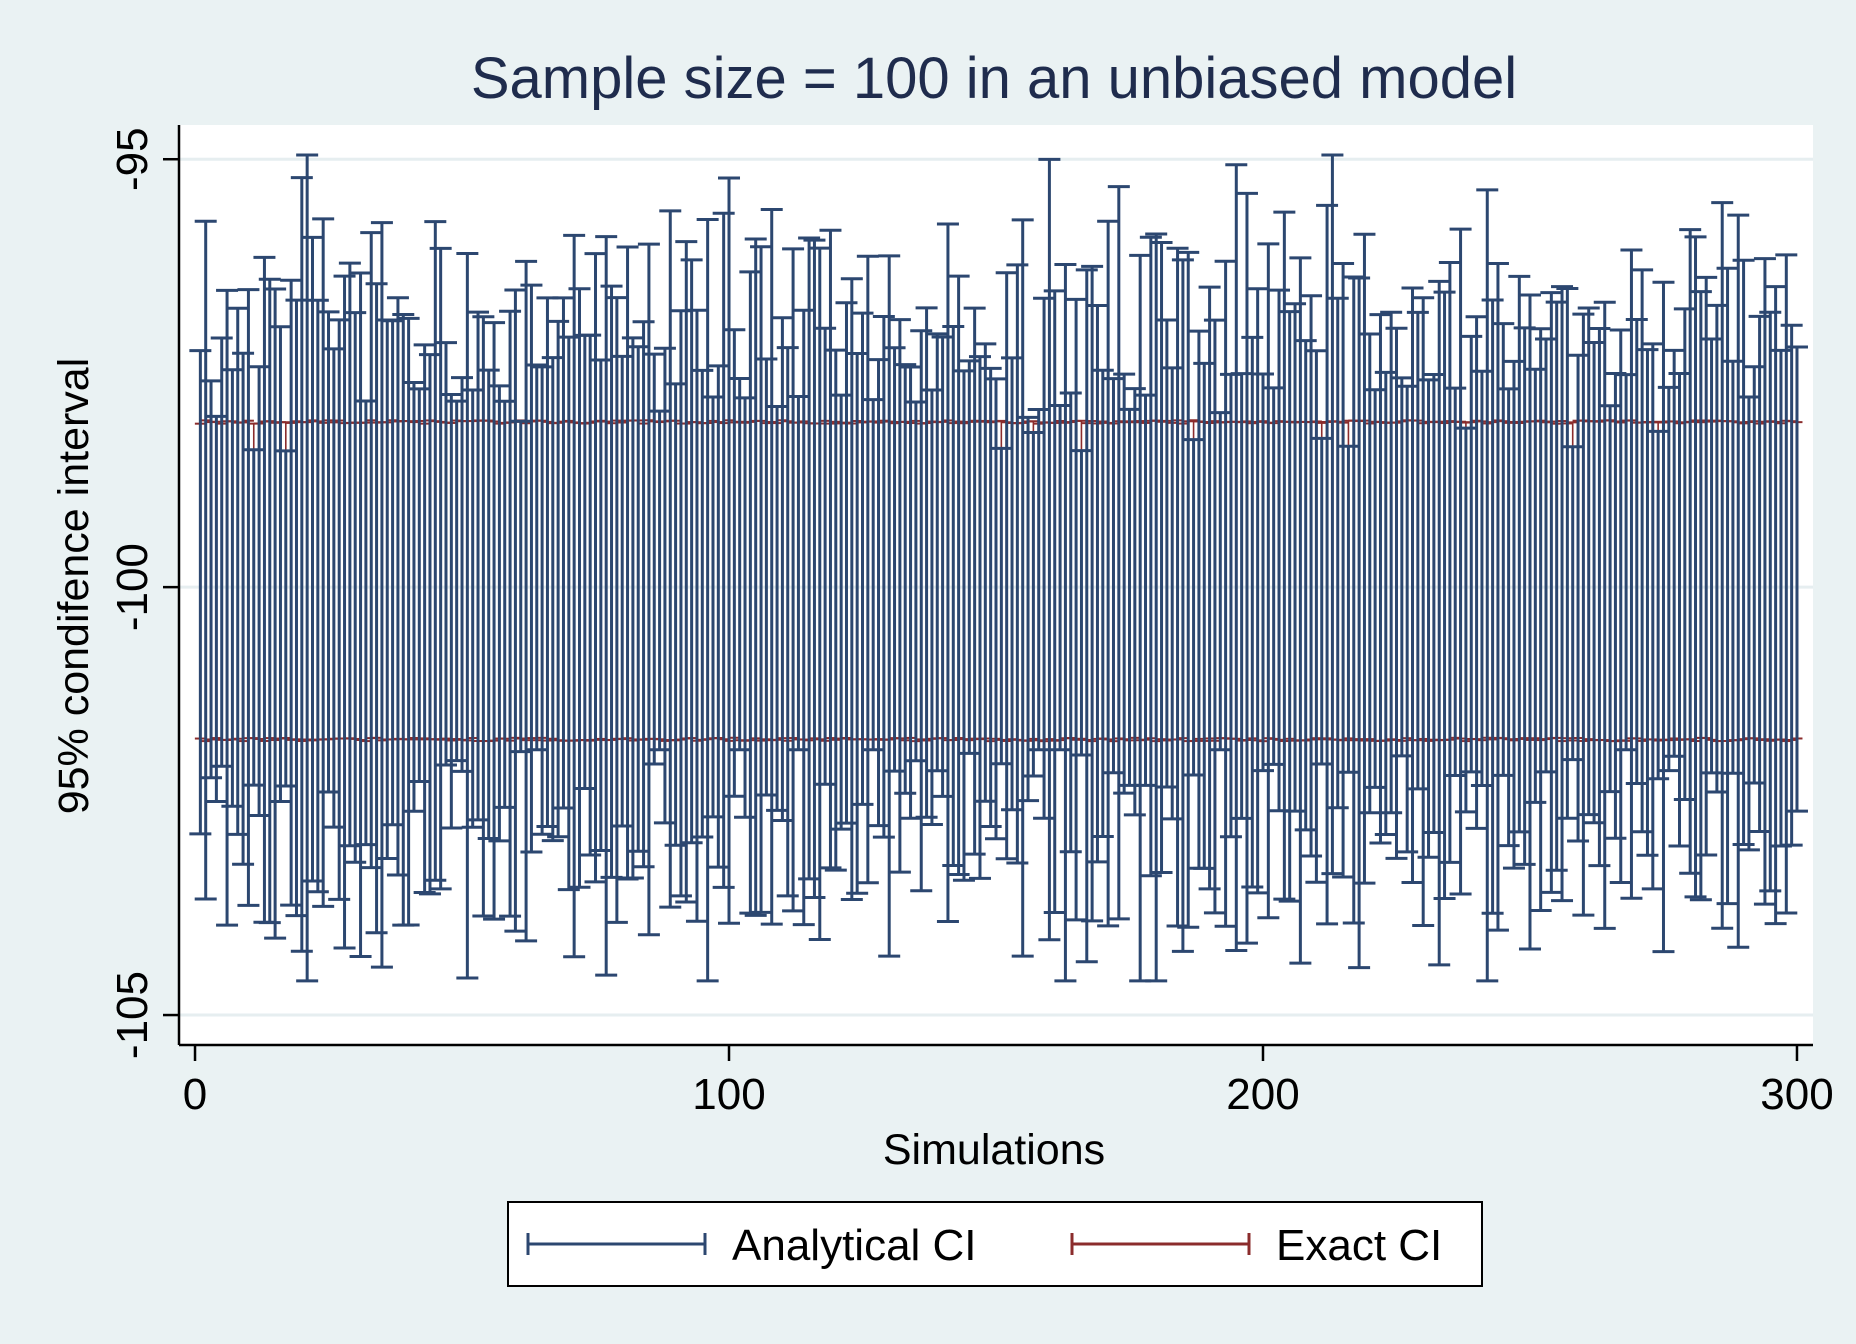 This screenshot has height=1344, width=1856. What do you see at coordinates (994, 78) in the screenshot?
I see `chart-title: Sample size = 100 in an unbiased model` at bounding box center [994, 78].